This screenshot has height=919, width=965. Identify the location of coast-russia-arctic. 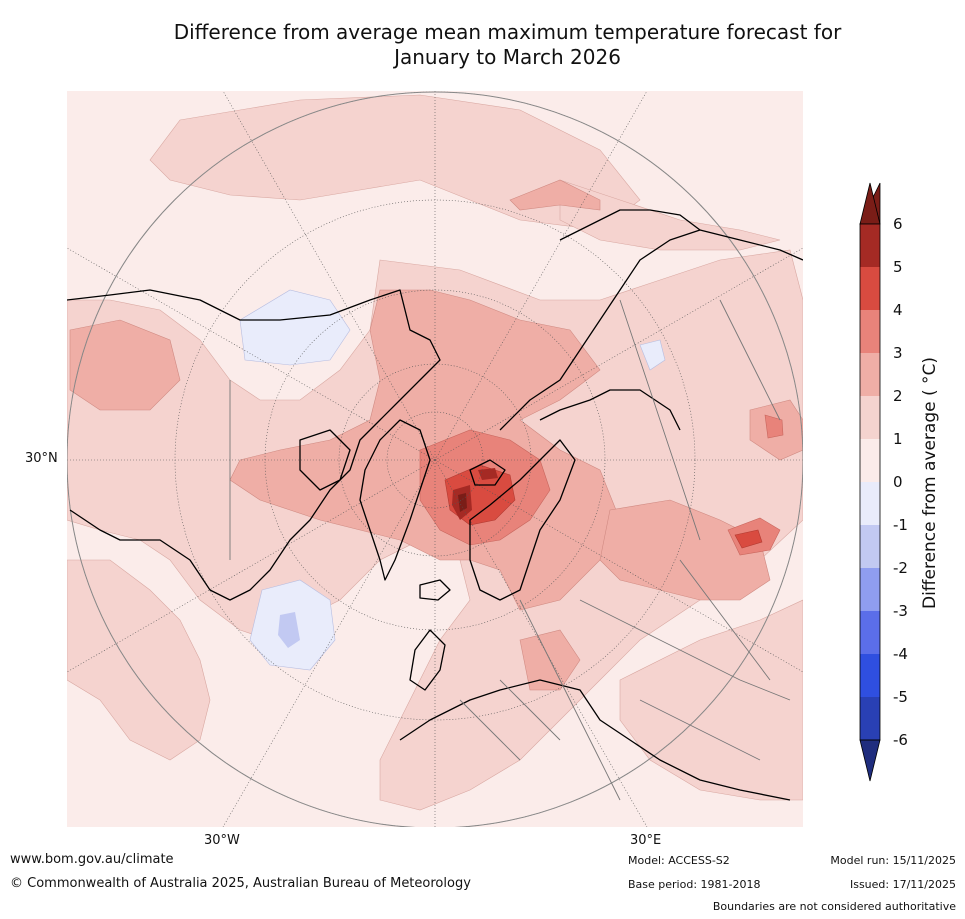
(610, 410).